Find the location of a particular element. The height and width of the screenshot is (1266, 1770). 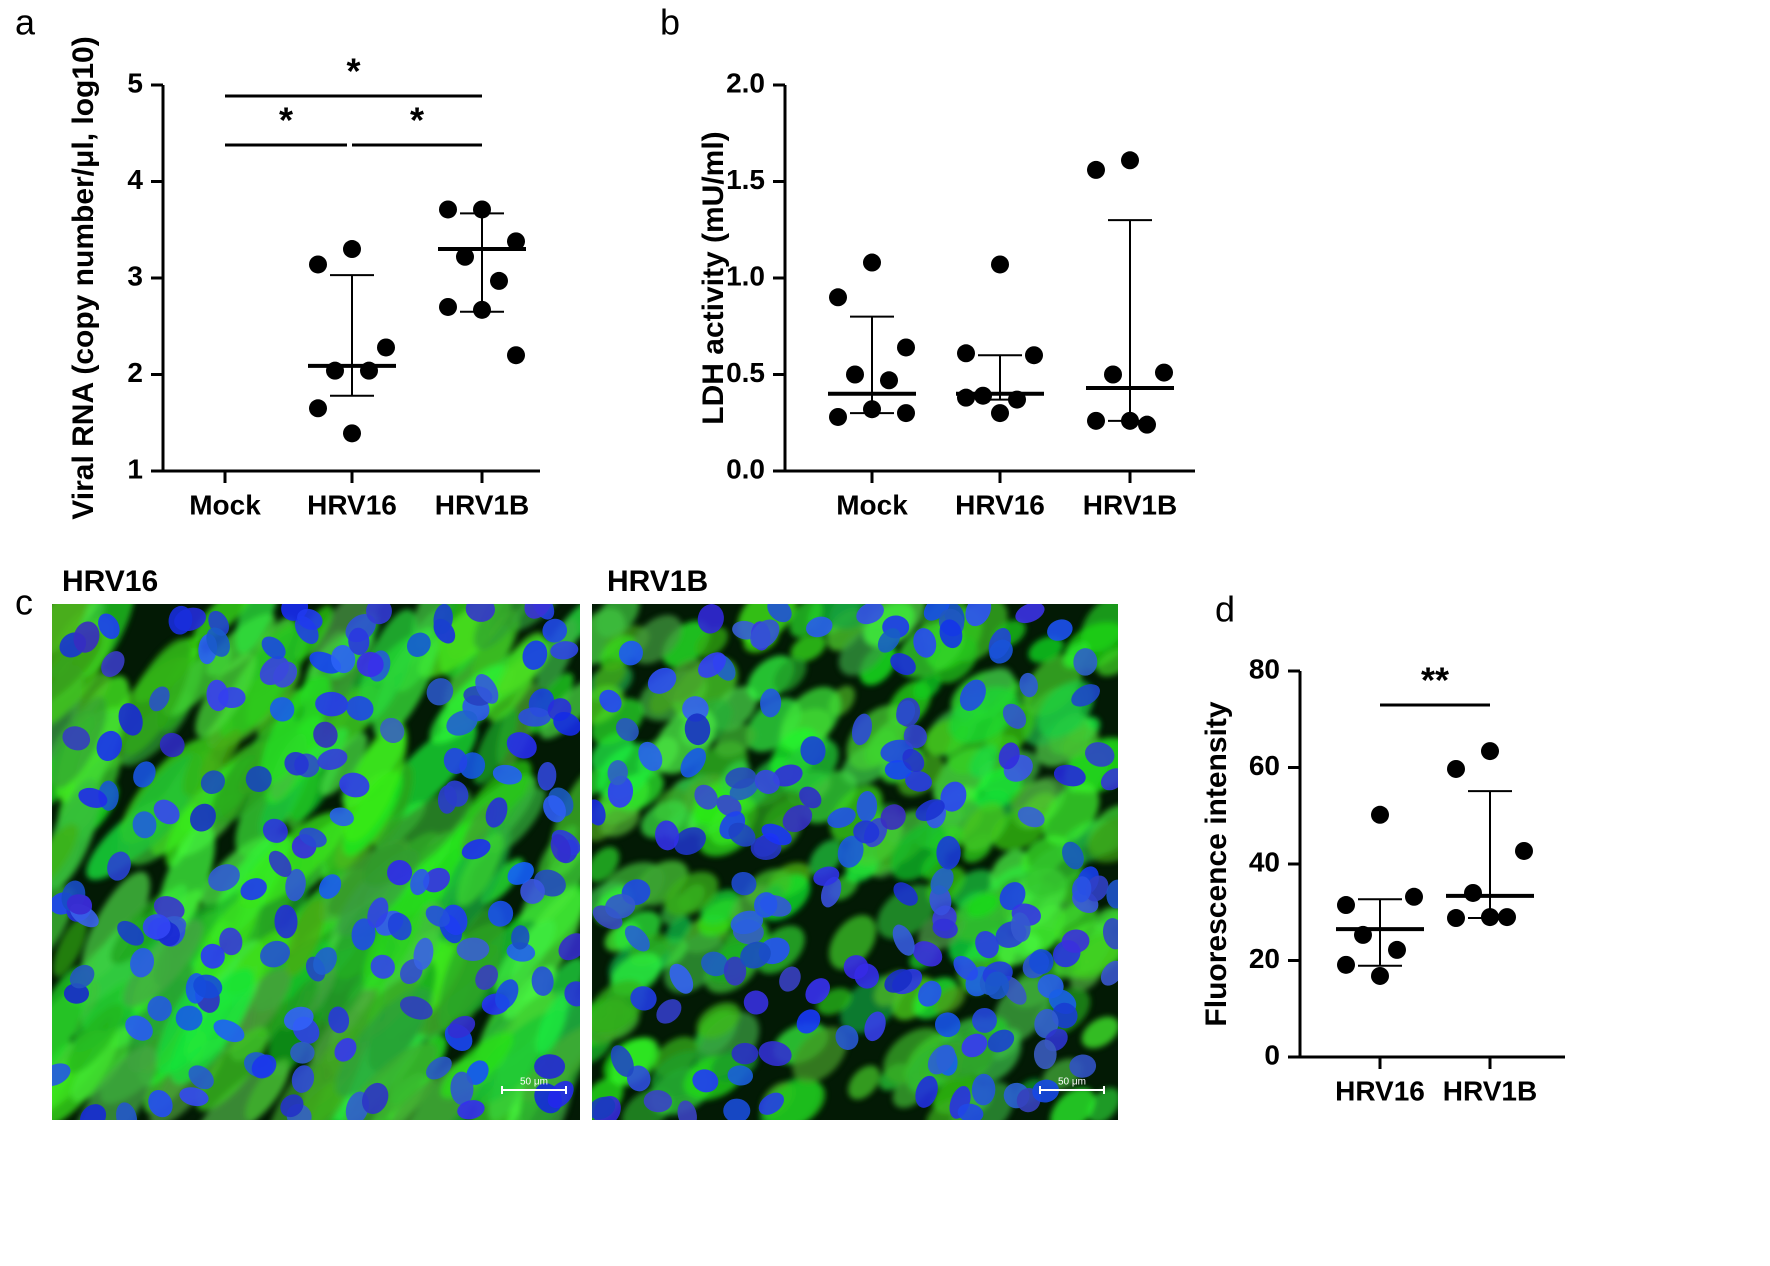

significance-label: * is located at coordinates (353, 71).